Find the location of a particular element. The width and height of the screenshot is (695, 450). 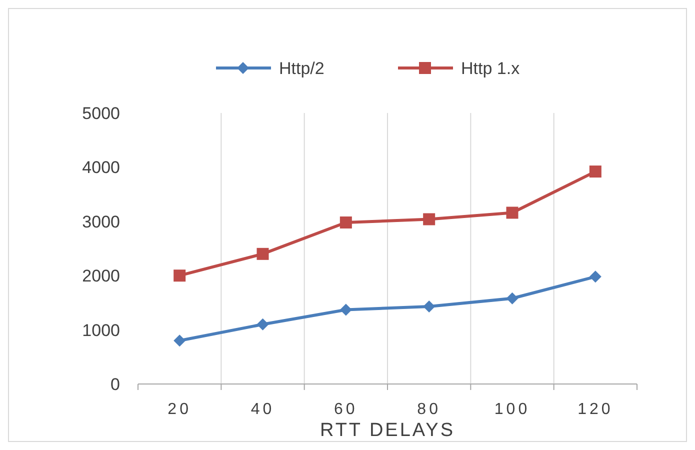

x-tick-label: 100 is located at coordinates (512, 409).